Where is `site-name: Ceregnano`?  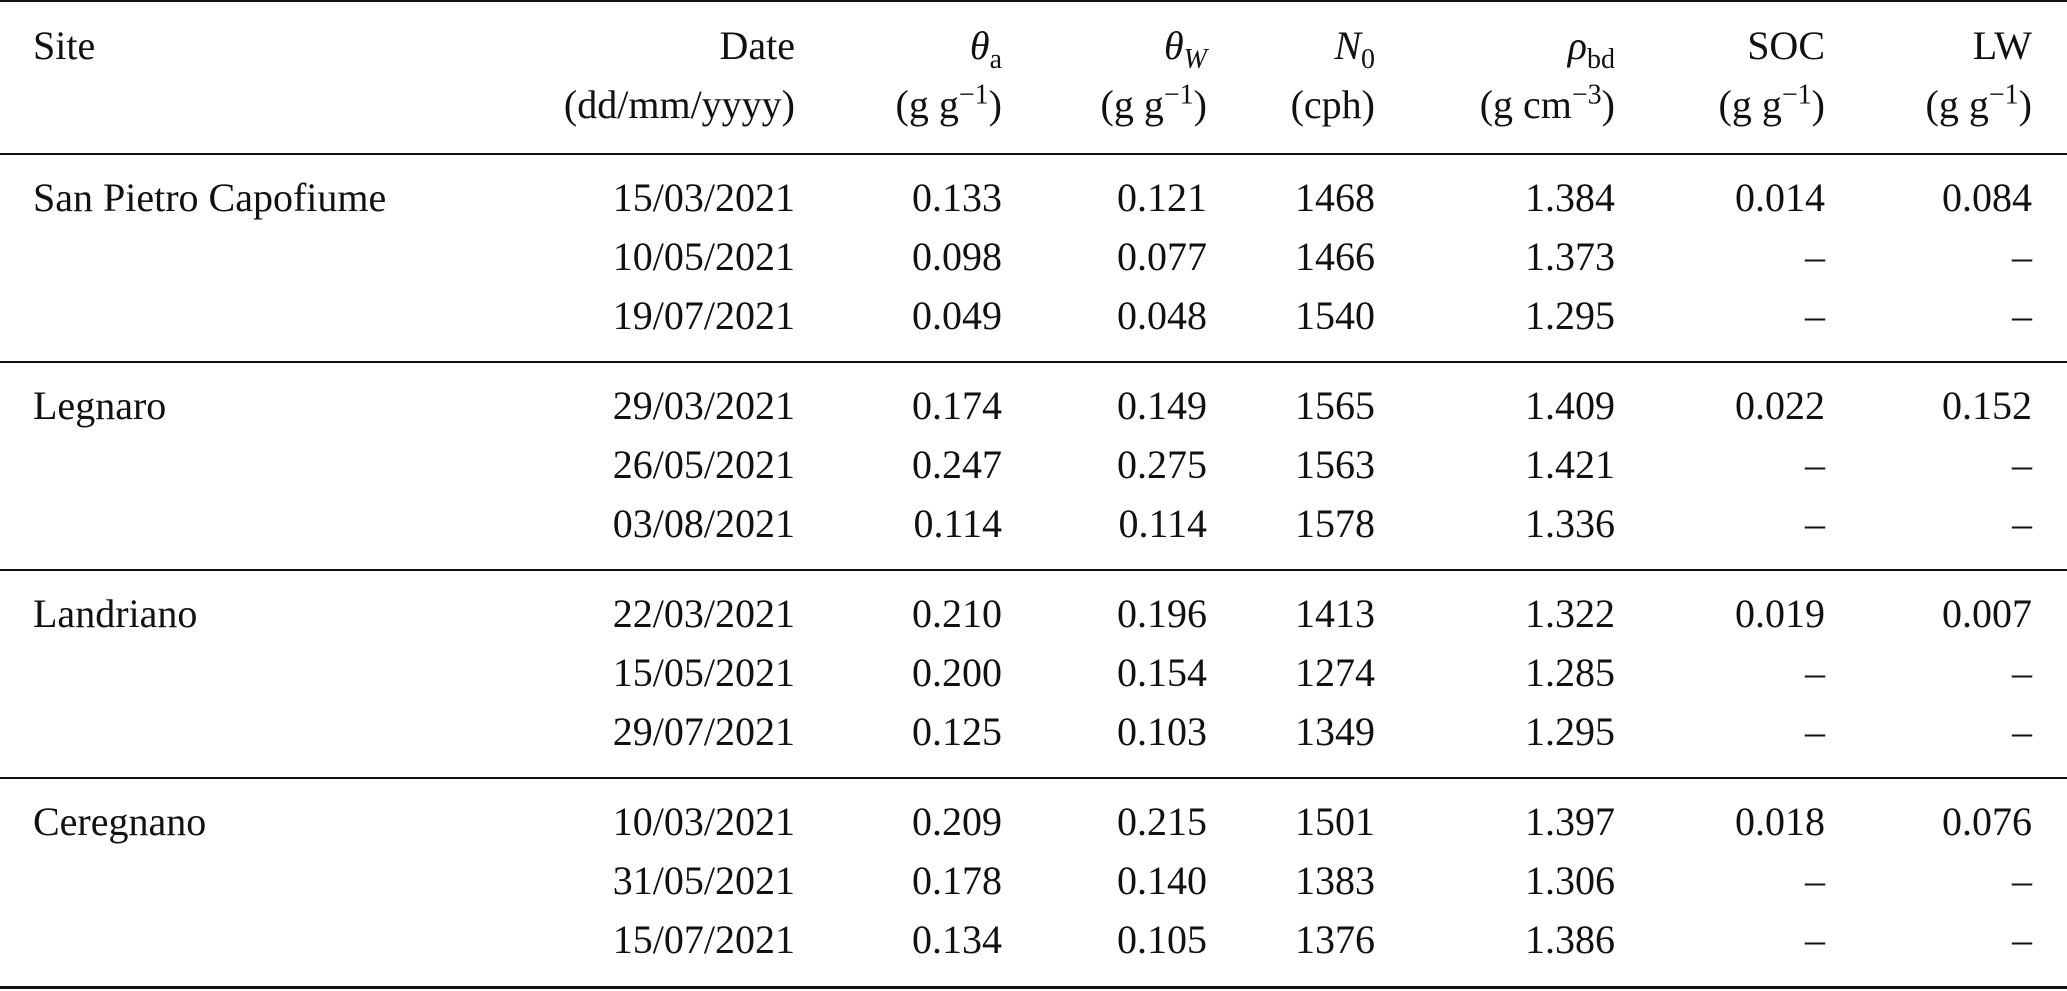
site-name: Ceregnano is located at coordinates (120, 821).